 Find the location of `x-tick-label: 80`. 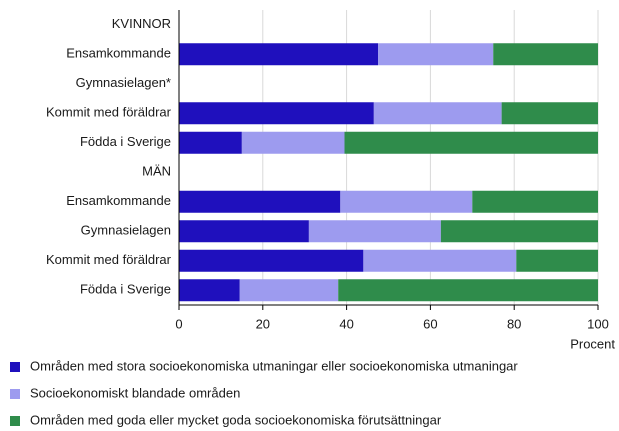

x-tick-label: 80 is located at coordinates (514, 323).